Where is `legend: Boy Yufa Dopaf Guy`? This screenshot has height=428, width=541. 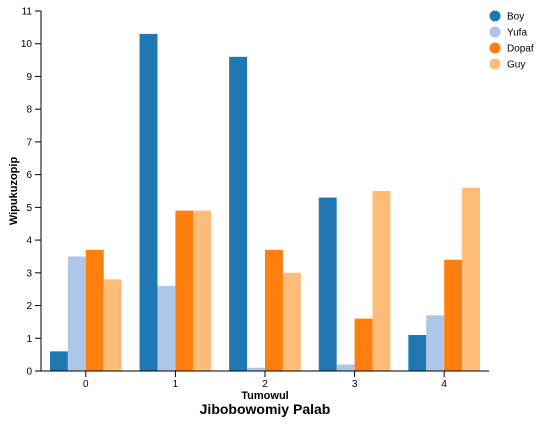
legend: Boy Yufa Dopaf Guy is located at coordinates (511, 40).